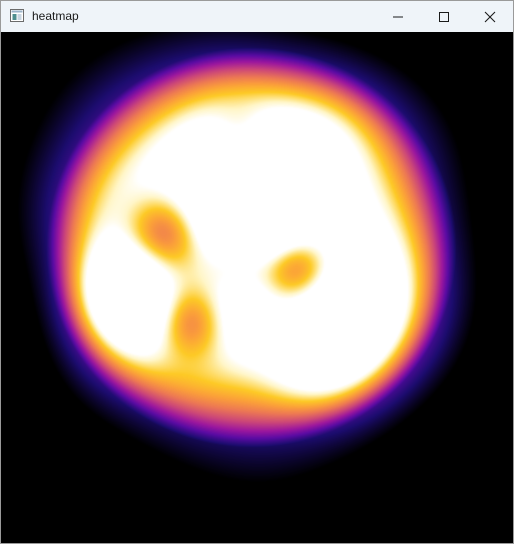  What do you see at coordinates (17, 15) in the screenshot?
I see `app-window-icon` at bounding box center [17, 15].